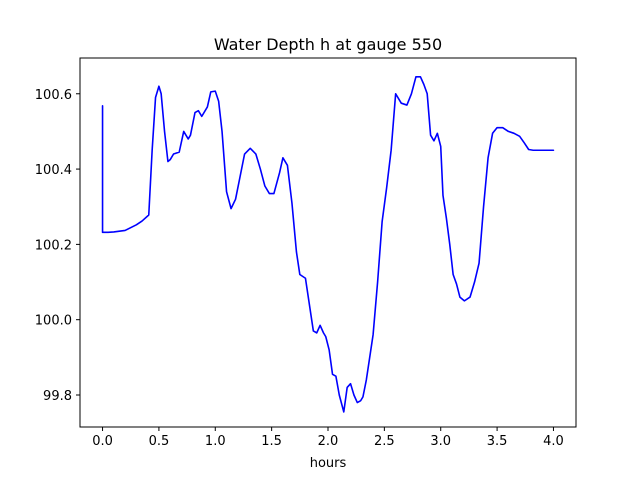 This screenshot has height=480, width=640. What do you see at coordinates (328, 441) in the screenshot?
I see `x-tick-label: 2.0` at bounding box center [328, 441].